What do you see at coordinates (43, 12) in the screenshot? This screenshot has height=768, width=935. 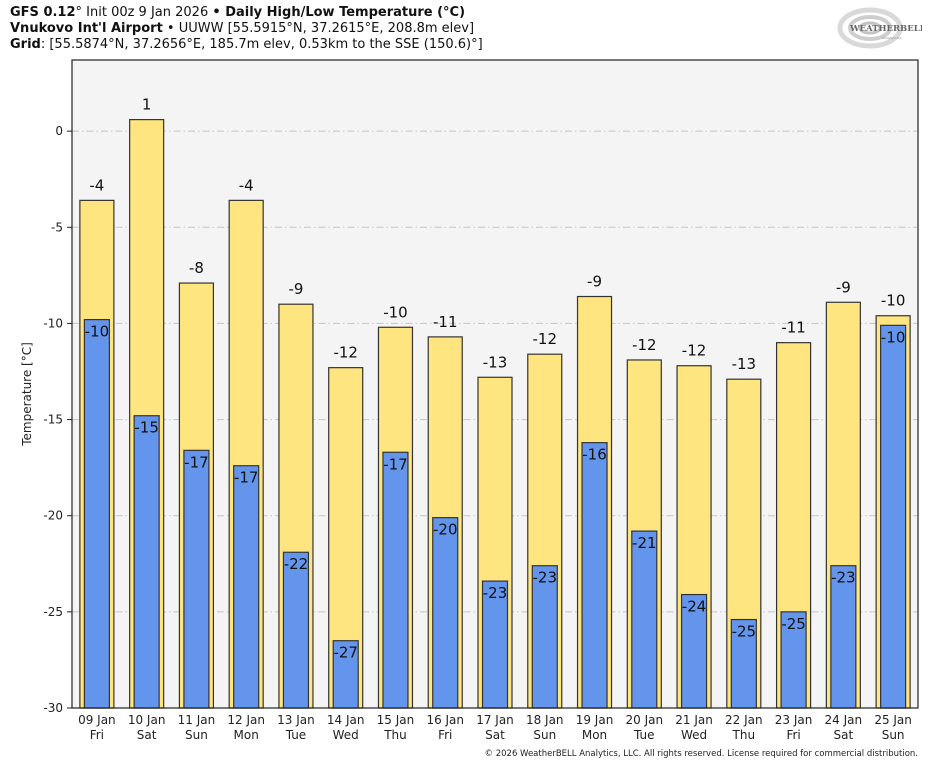 I see `model-name: GFS 0.12` at bounding box center [43, 12].